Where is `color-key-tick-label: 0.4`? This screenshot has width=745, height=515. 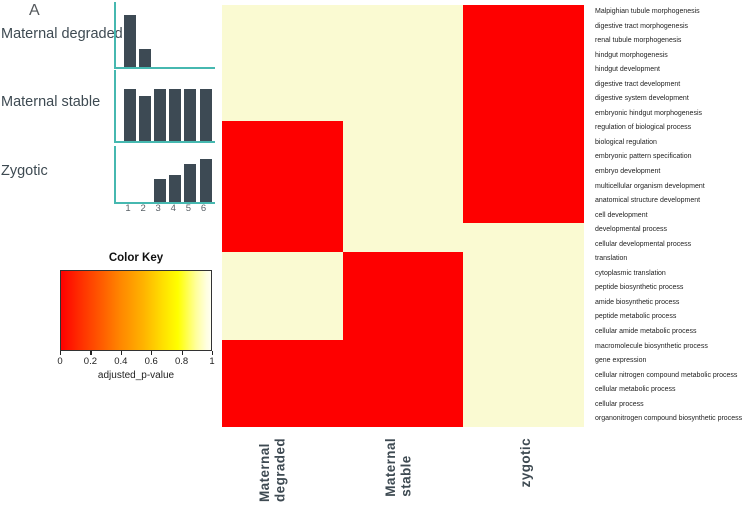
color-key-tick-label: 0.4 is located at coordinates (121, 361).